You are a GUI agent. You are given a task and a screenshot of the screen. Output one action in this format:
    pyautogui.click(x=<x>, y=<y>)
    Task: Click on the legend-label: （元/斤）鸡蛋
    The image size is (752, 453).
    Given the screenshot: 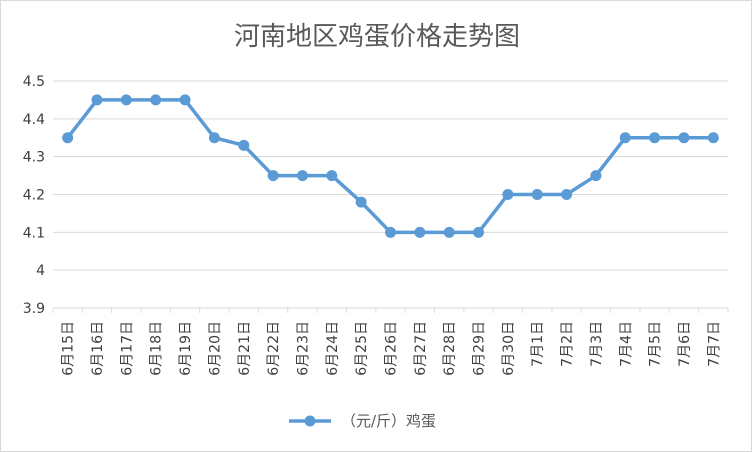 What is the action you would take?
    pyautogui.click(x=388, y=421)
    